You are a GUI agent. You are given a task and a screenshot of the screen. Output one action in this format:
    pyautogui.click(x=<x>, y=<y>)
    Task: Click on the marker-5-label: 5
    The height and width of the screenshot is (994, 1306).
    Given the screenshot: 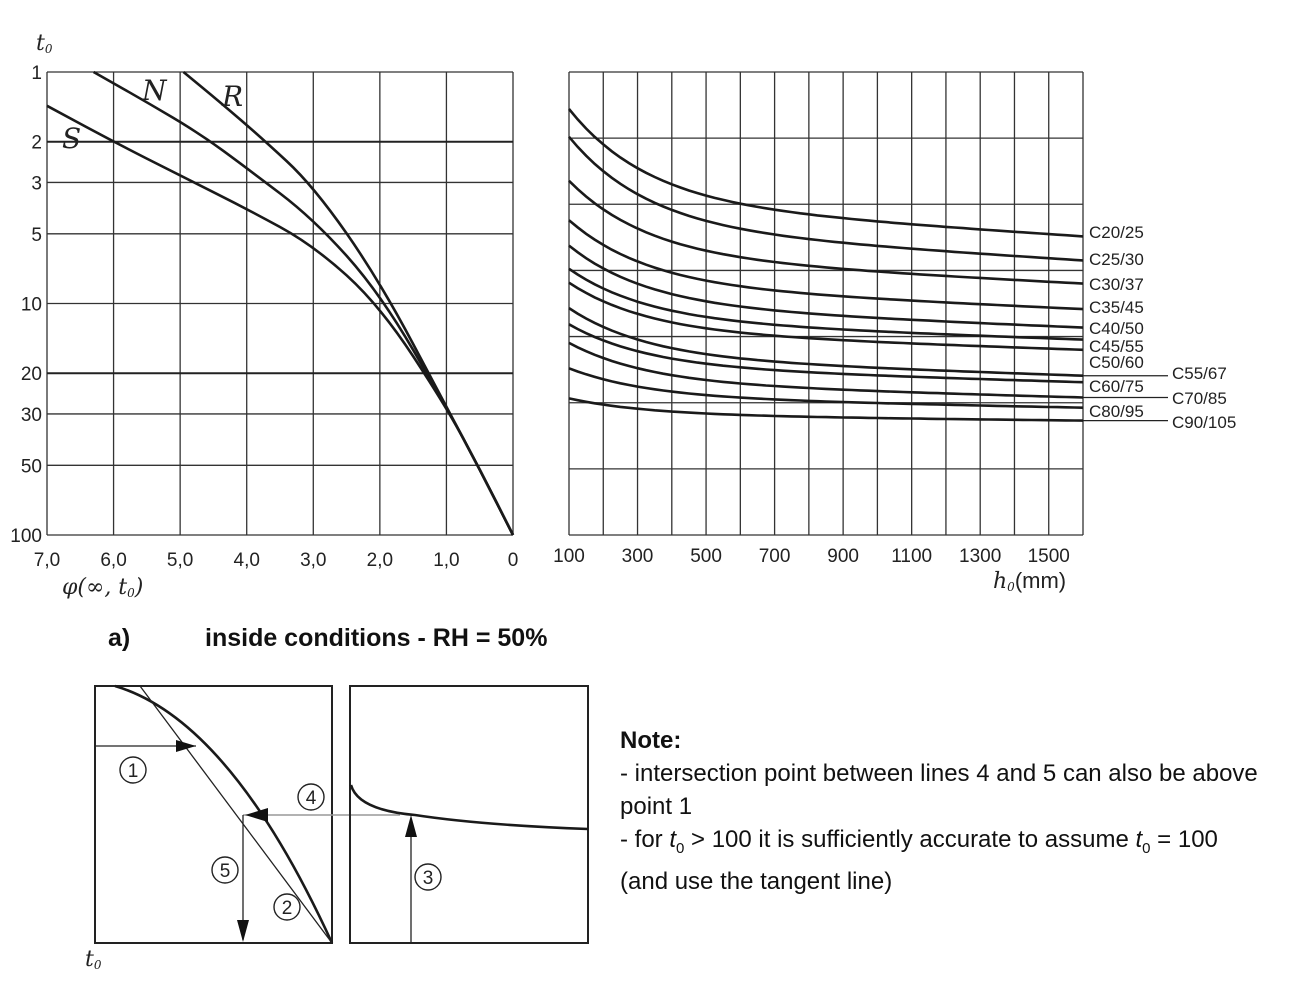 What is the action you would take?
    pyautogui.click(x=225, y=871)
    